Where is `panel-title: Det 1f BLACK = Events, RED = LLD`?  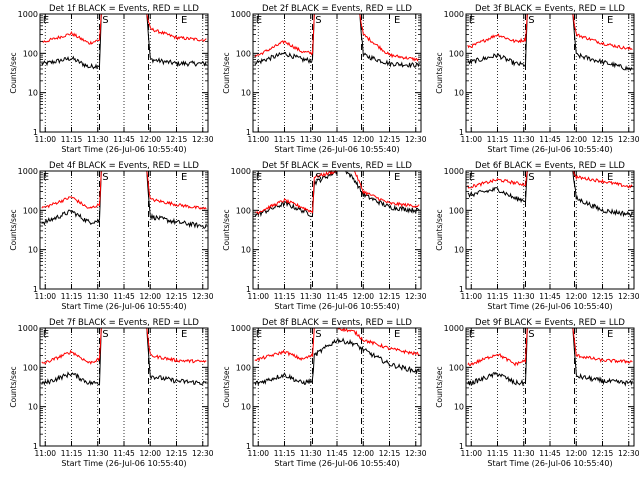 panel-title: Det 1f BLACK = Events, RED = LLD is located at coordinates (124, 9).